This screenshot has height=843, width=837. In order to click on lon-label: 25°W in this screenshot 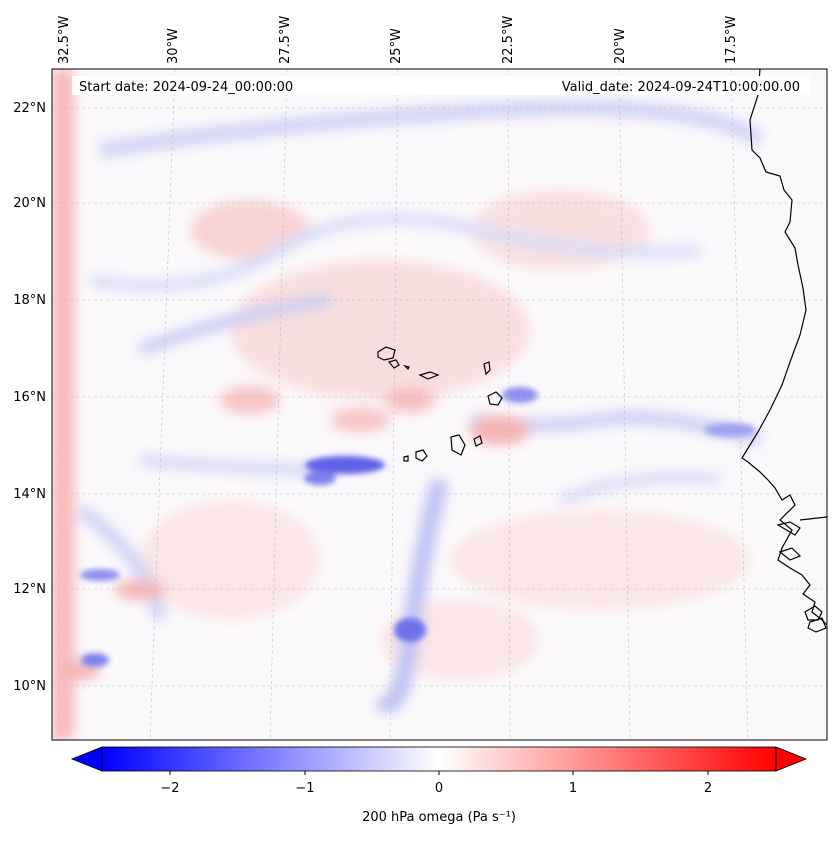, I will do `click(396, 46)`.